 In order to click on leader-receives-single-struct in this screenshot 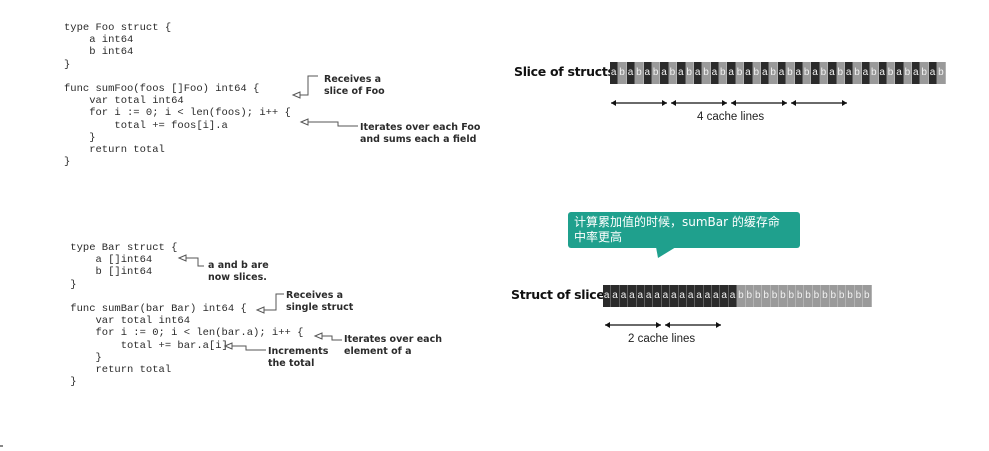, I will do `click(269, 303)`.